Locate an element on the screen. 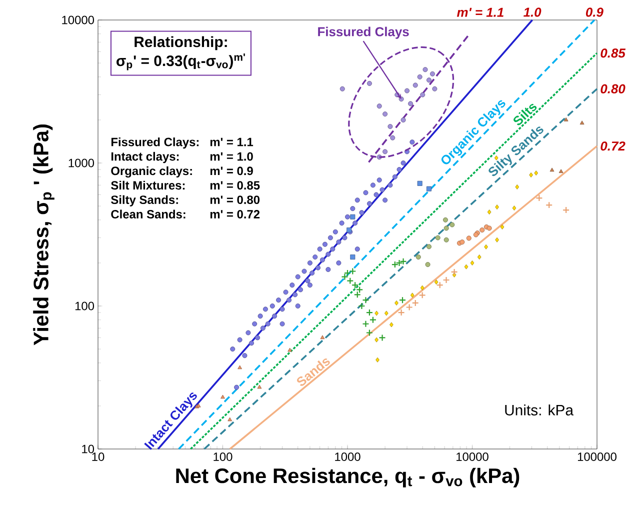 Image resolution: width=632 pixels, height=528 pixels. x-tick-label: 1000 is located at coordinates (347, 456).